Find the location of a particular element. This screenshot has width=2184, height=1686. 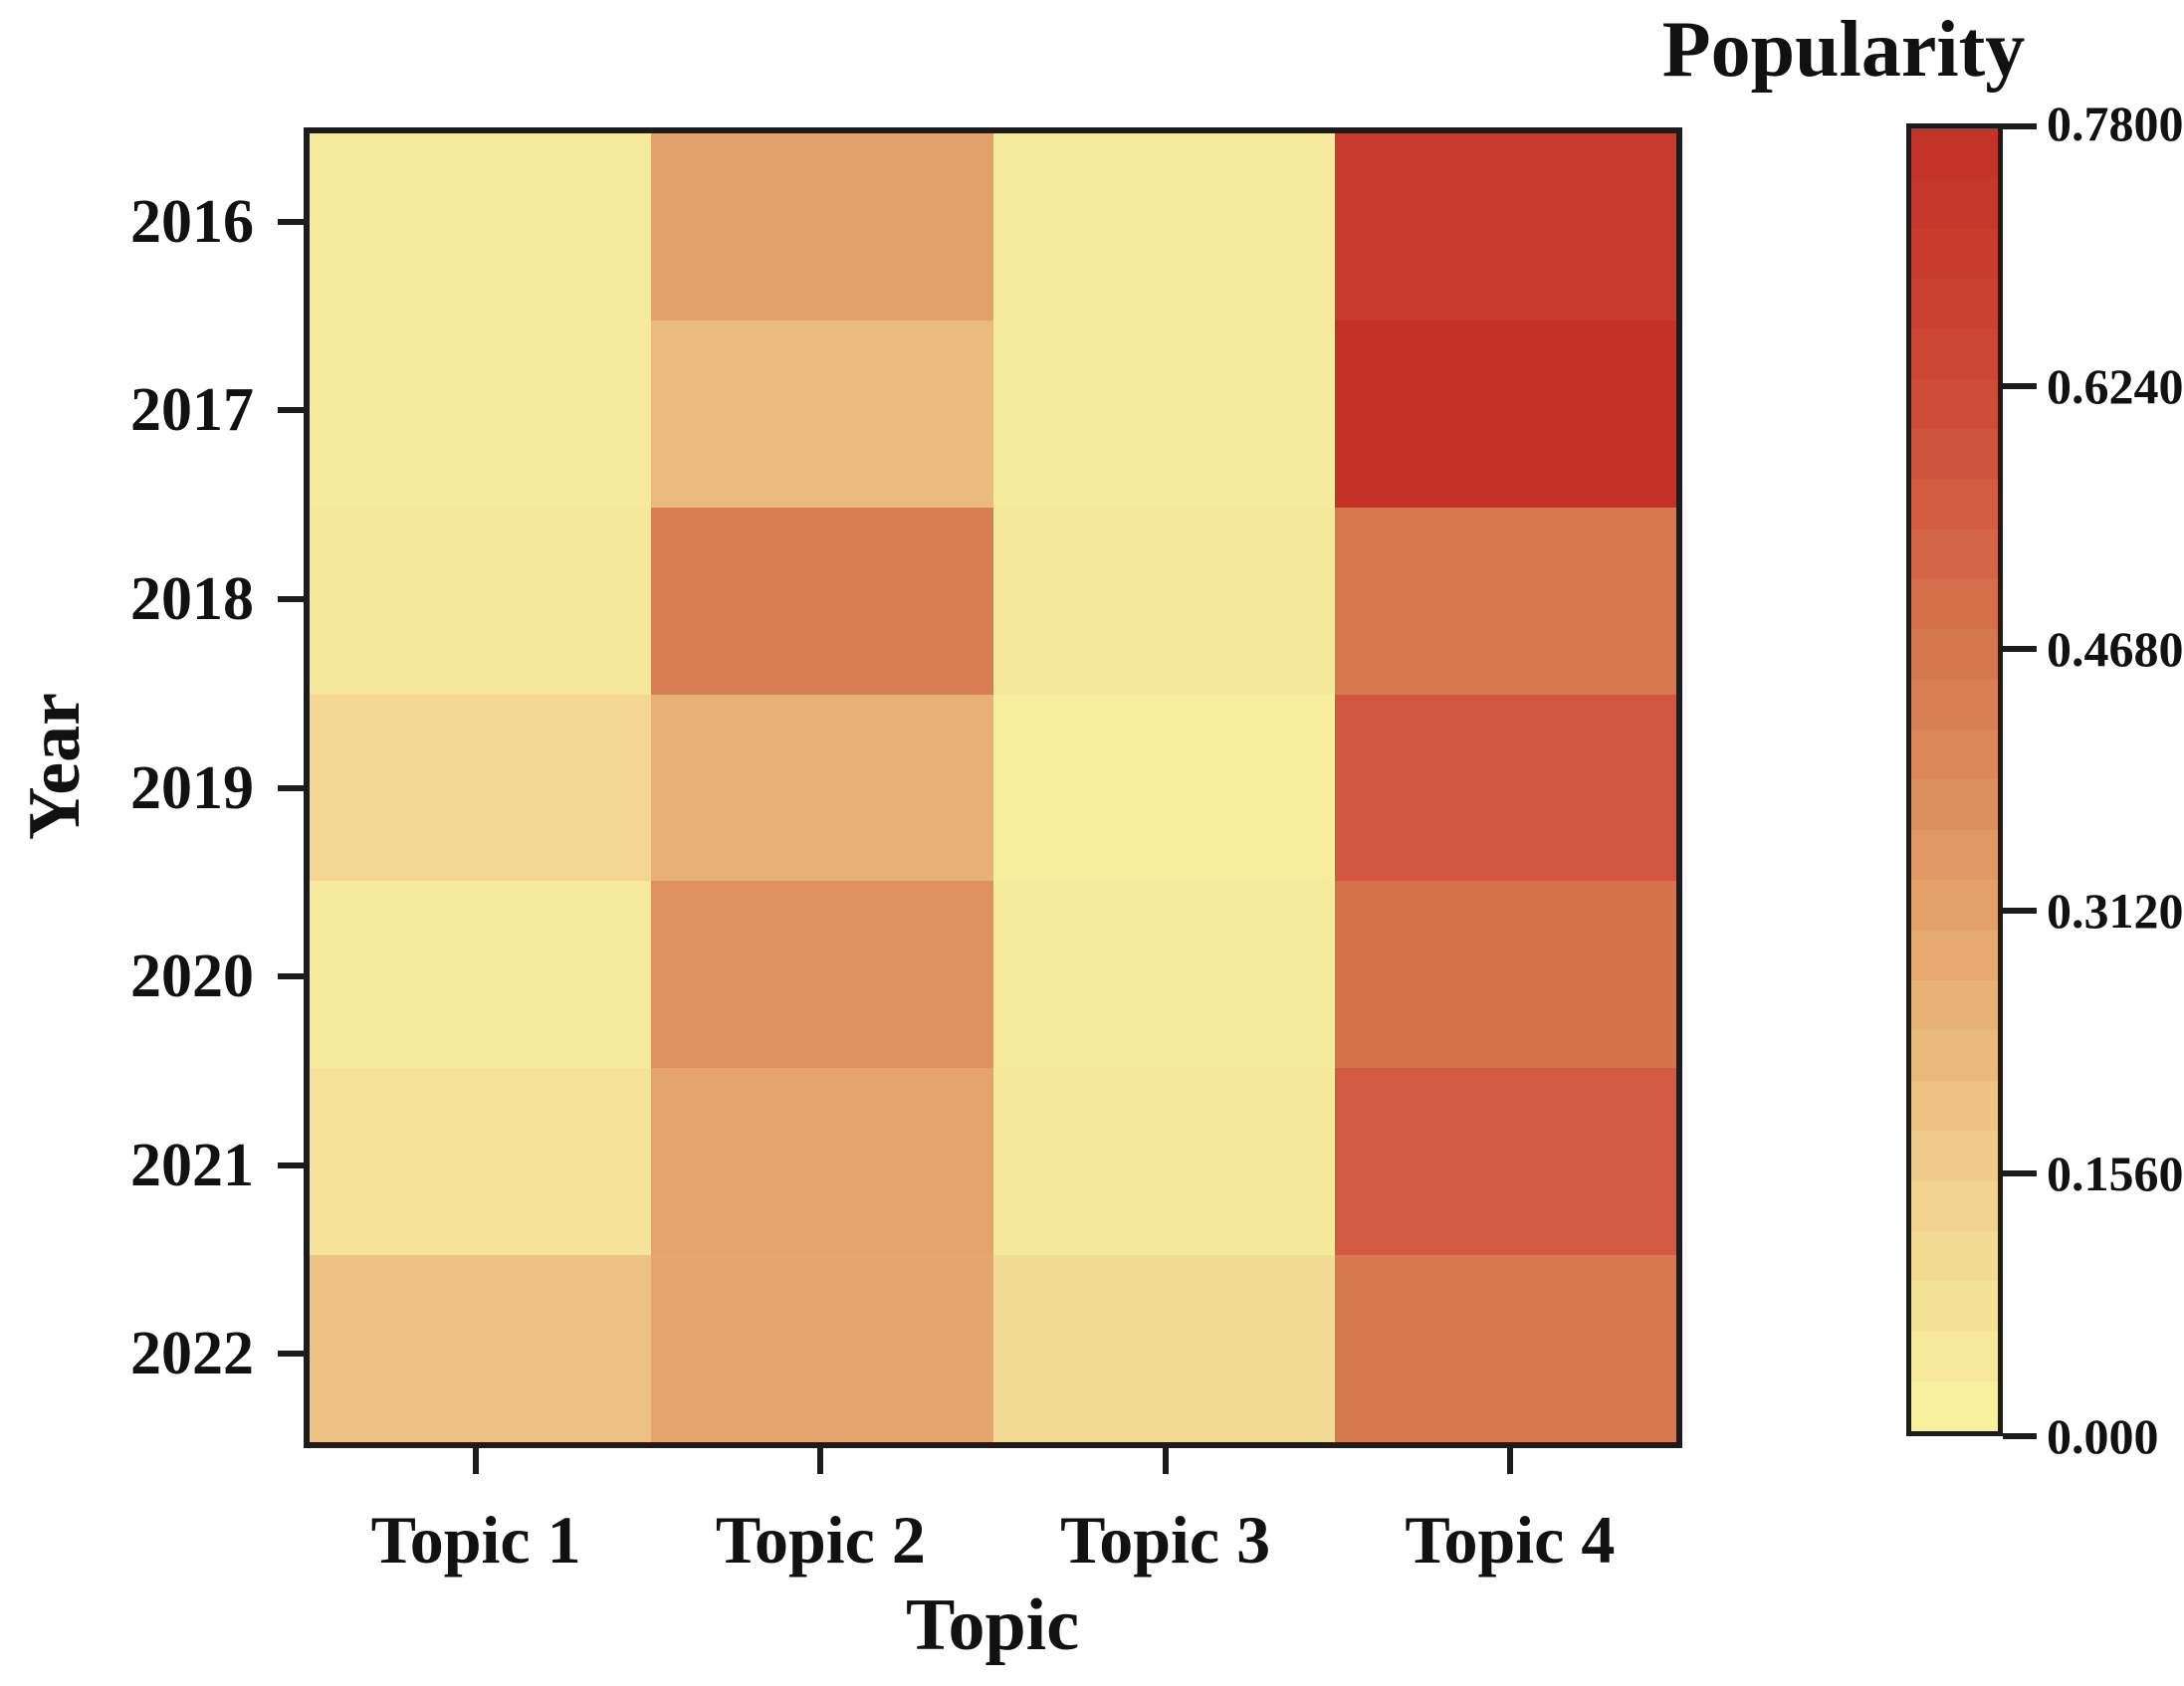

colorbar-tick-label-0.6240: 0.6240 is located at coordinates (2115, 385).